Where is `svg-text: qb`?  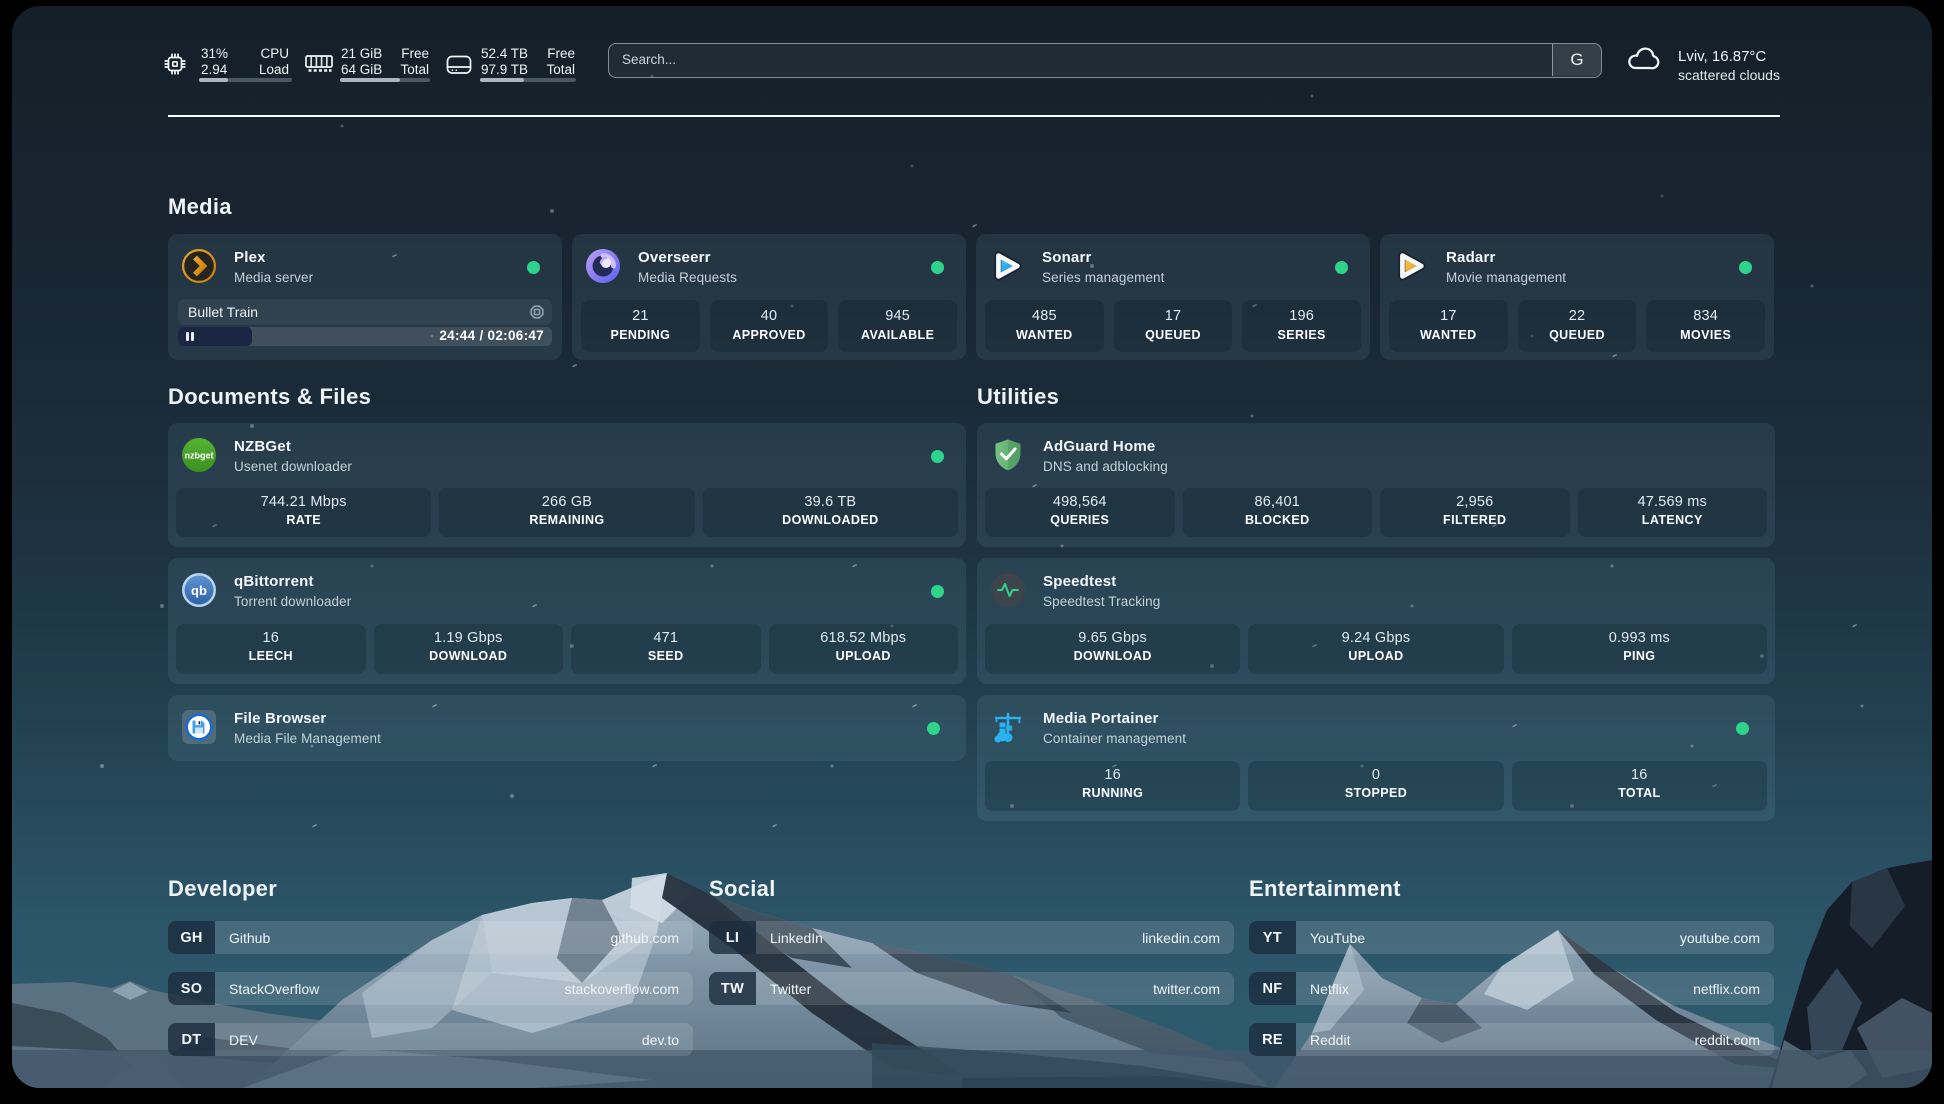 svg-text: qb is located at coordinates (199, 590).